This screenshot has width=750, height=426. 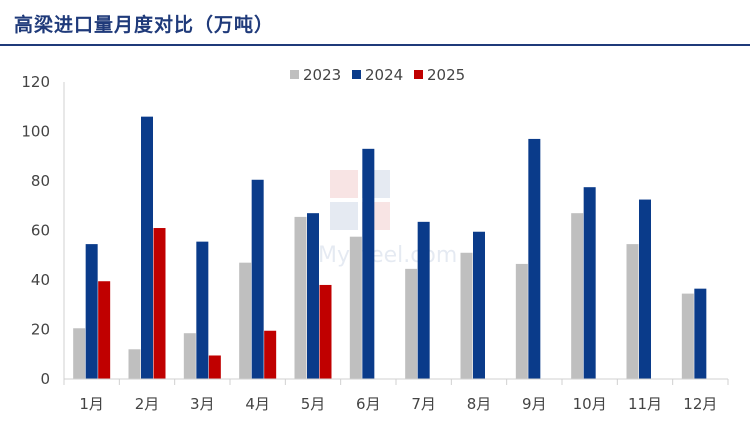 I want to click on x-tick-label: 3月, so click(x=202, y=404).